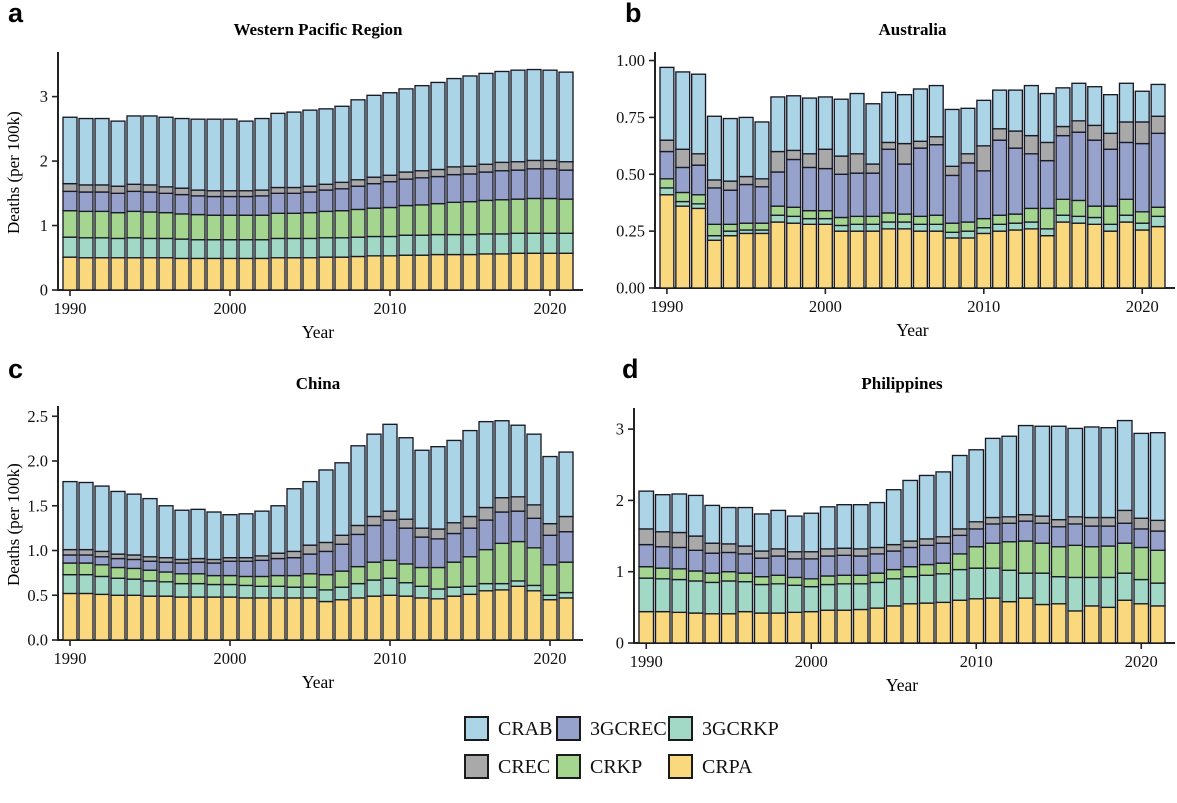  I want to click on y-tick-label: 0.50, so click(630, 174).